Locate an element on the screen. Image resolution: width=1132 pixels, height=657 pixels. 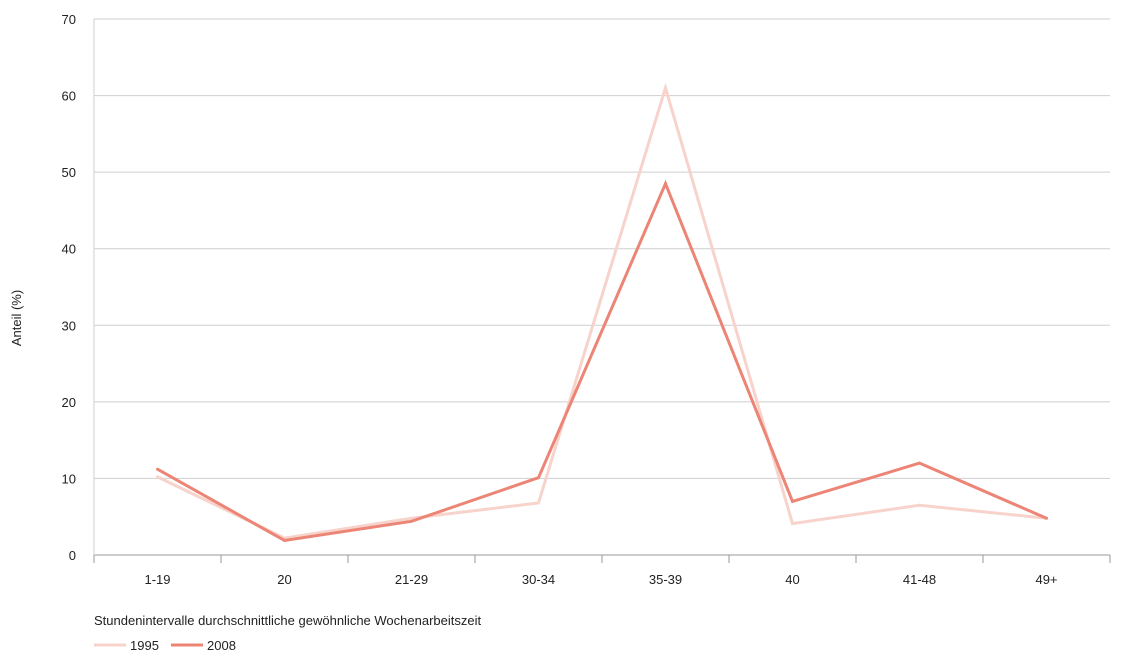
legend: 1995 2008 is located at coordinates (165, 645).